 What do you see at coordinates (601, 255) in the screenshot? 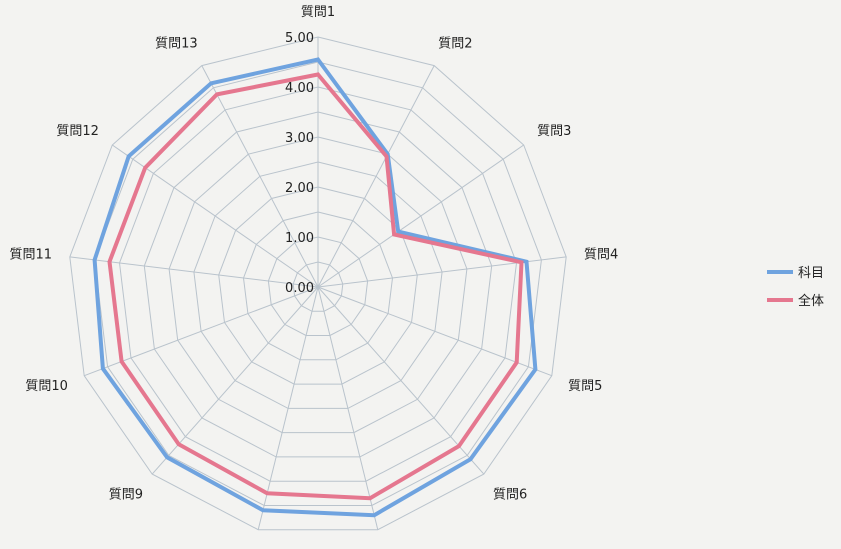
I see `axis-label: 質問4` at bounding box center [601, 255].